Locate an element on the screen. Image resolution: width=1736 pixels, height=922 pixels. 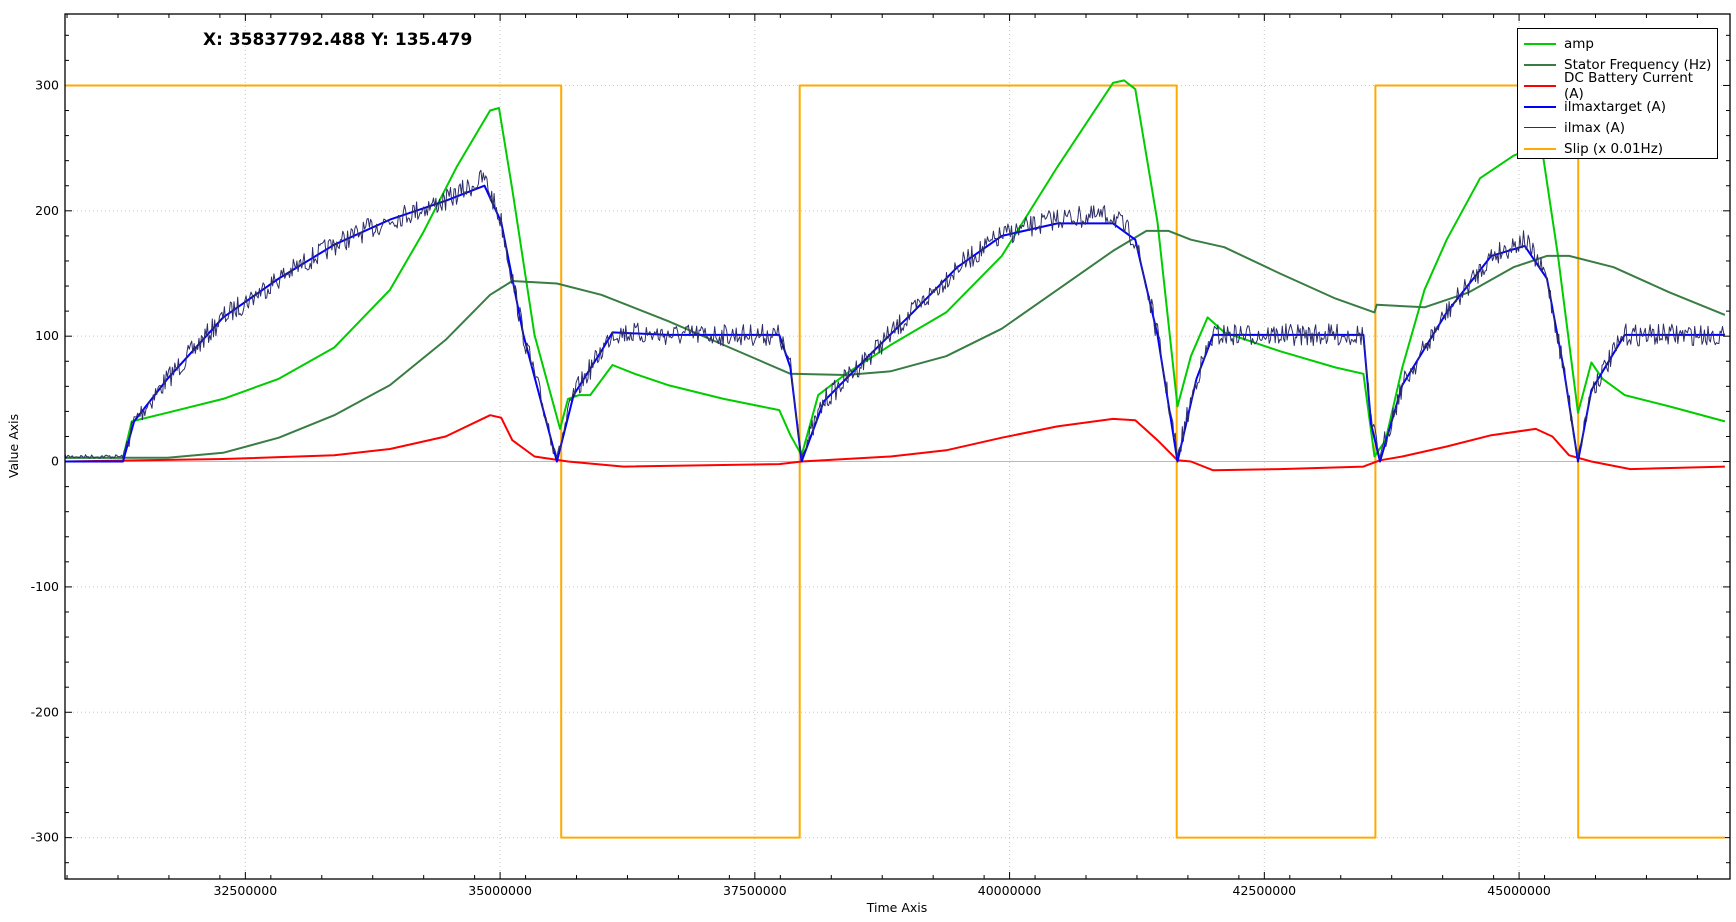
legend-item: DC Battery Current (A) is located at coordinates (1620, 86).